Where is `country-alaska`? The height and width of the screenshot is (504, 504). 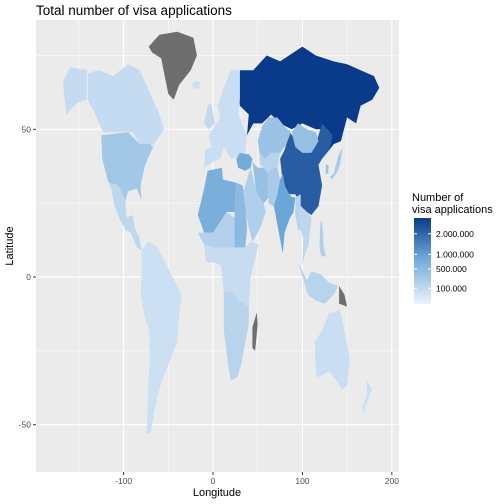
country-alaska is located at coordinates (74, 91).